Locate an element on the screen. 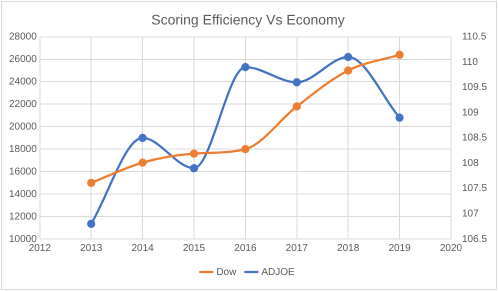 This screenshot has width=498, height=291. x-tick-label: 2014 is located at coordinates (142, 248).